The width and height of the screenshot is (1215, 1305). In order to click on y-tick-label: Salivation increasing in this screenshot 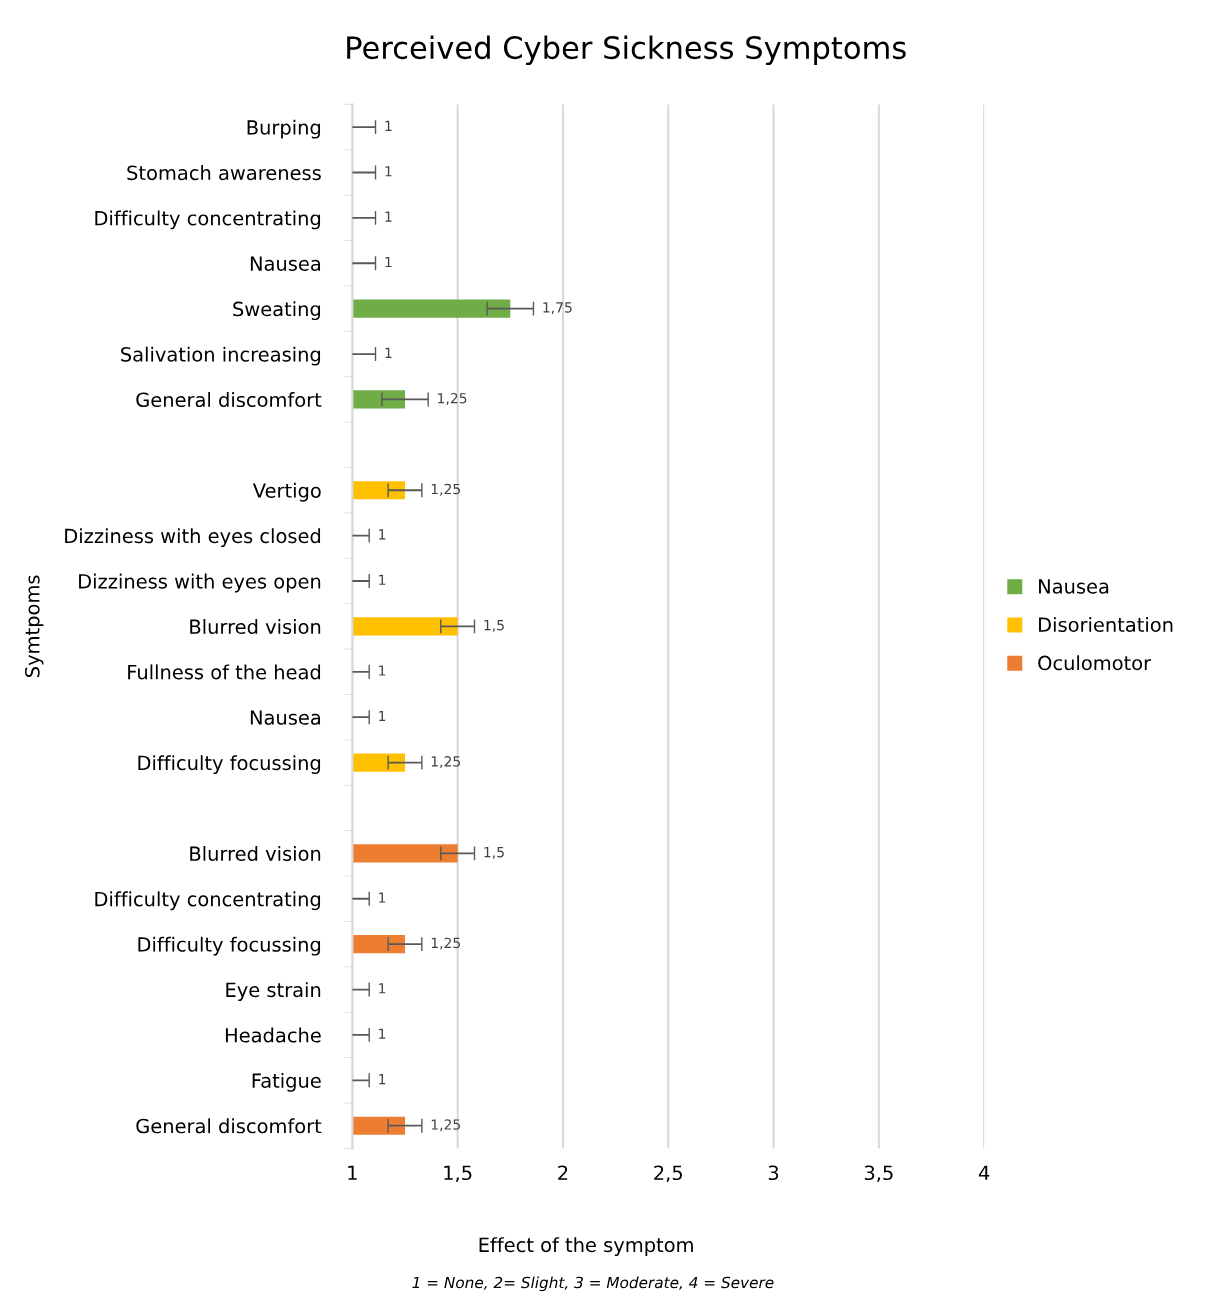, I will do `click(221, 356)`.